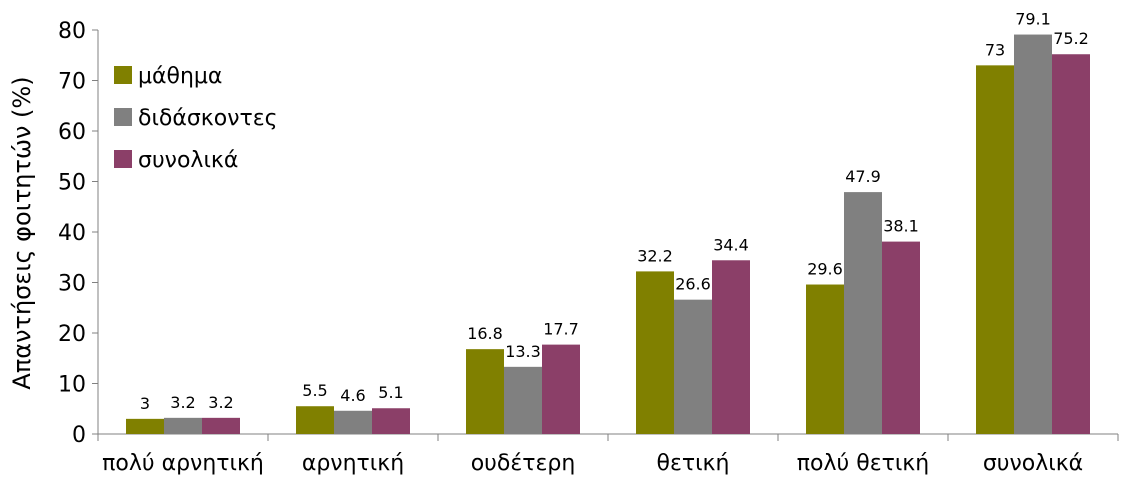 This screenshot has width=1122, height=482. I want to click on y-tick-label: 40, so click(72, 233).